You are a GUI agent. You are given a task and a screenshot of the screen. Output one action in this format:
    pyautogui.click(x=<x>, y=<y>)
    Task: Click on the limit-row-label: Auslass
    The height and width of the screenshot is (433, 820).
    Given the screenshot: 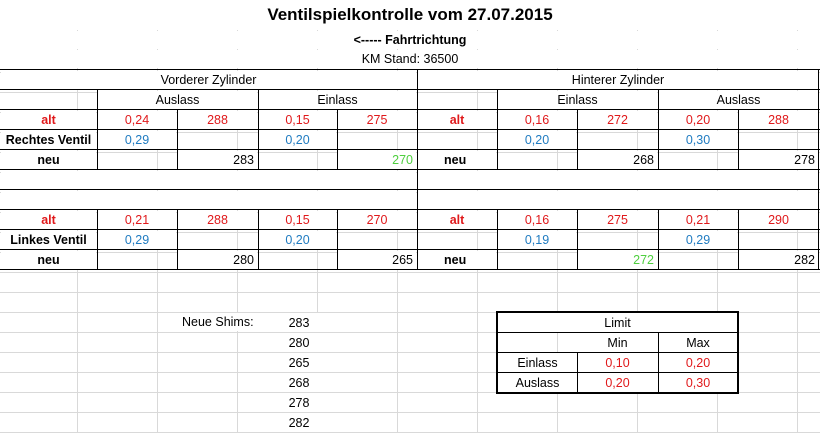 What is the action you would take?
    pyautogui.click(x=537, y=382)
    